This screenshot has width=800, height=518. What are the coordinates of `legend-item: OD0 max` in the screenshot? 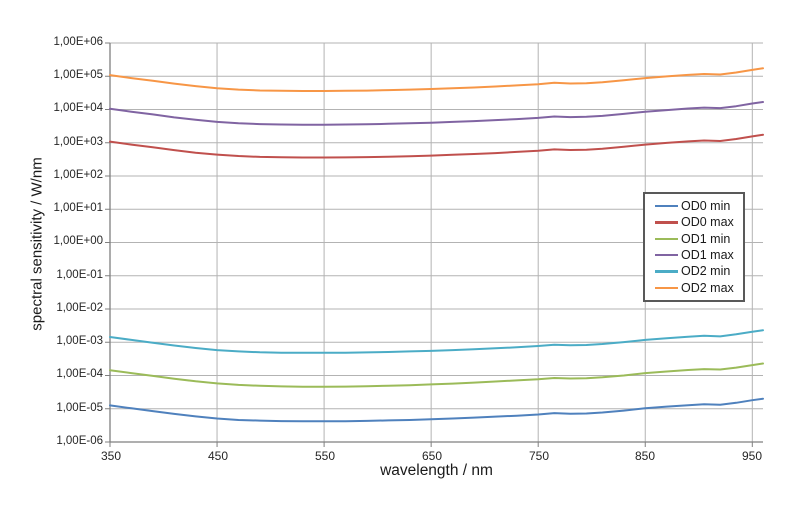 It's located at (698, 222).